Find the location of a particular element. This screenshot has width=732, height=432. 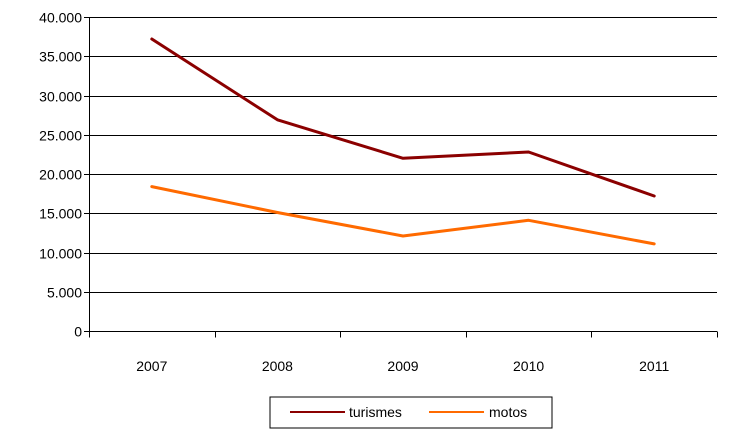

x-tick-label-2011: 2011 is located at coordinates (654, 366).